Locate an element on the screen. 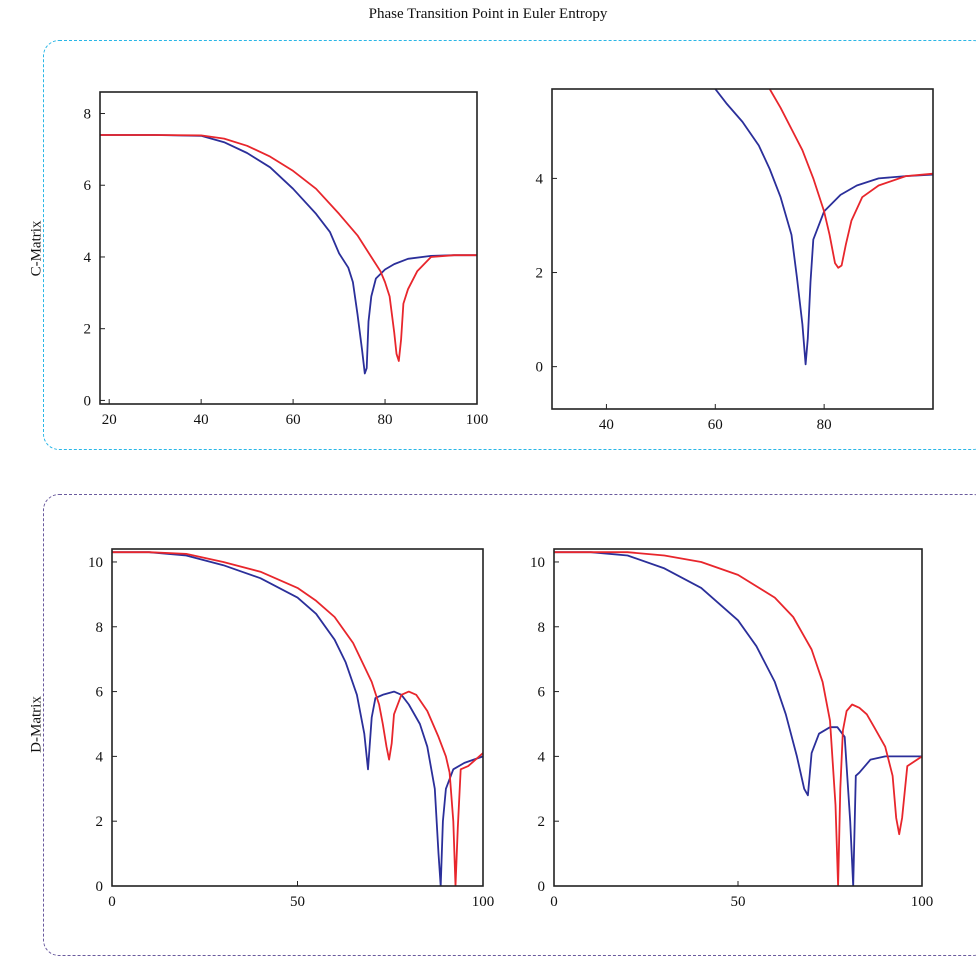 The width and height of the screenshot is (976, 962). plot-2-xtick-label: 60 is located at coordinates (715, 425).